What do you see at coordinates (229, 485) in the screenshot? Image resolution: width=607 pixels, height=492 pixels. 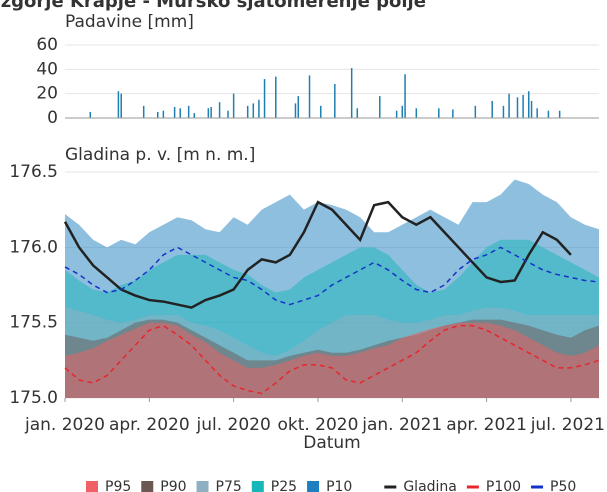 I see `legend-label: P75` at bounding box center [229, 485].